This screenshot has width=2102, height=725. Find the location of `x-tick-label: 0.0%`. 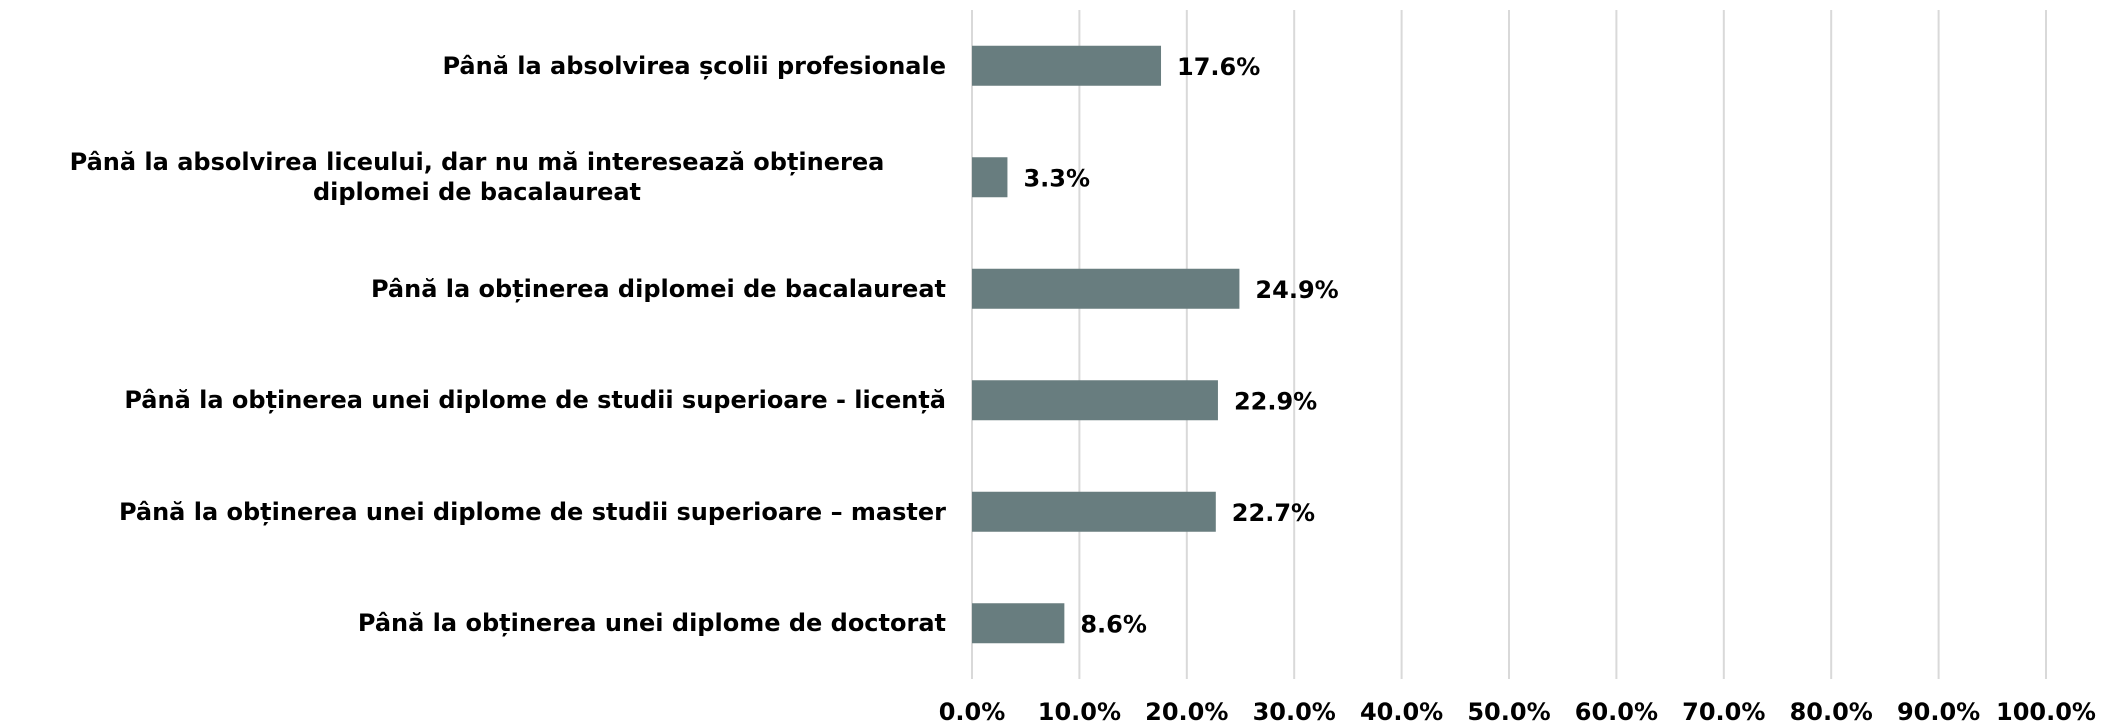

x-tick-label: 0.0% is located at coordinates (972, 711).